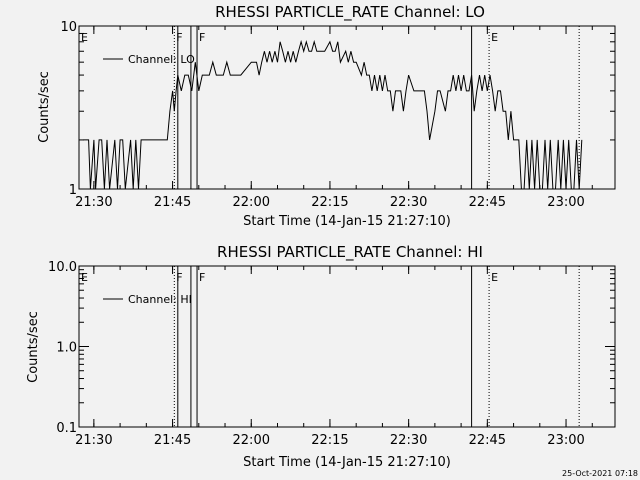 Image resolution: width=640 pixels, height=480 pixels. What do you see at coordinates (251, 440) in the screenshot?
I see `hi-x-tick-label: 22:00` at bounding box center [251, 440].